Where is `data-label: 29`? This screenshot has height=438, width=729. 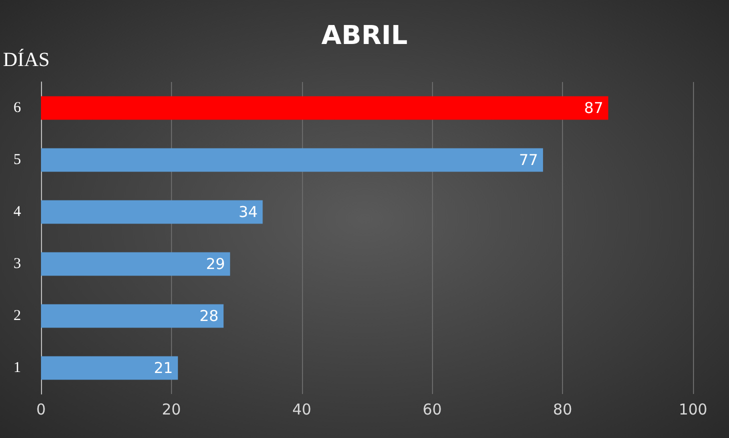 data-label: 29 is located at coordinates (216, 264).